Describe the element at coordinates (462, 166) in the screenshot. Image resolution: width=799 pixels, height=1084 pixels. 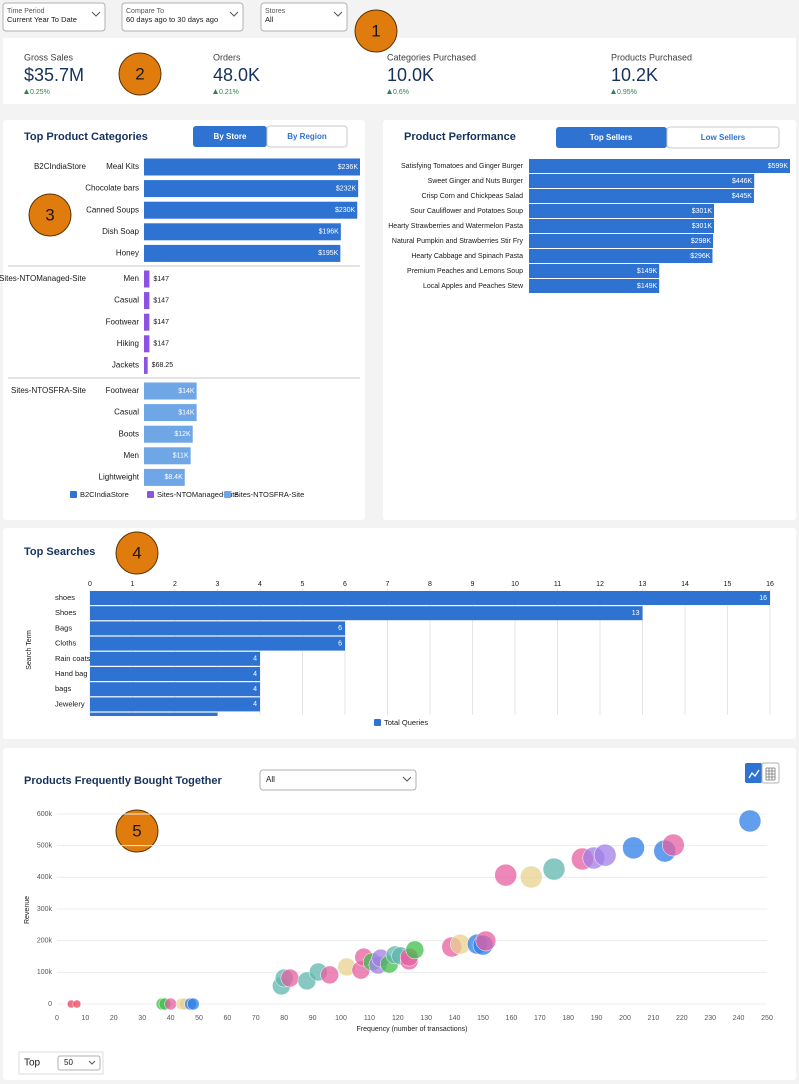
I see `category-label: Satisfying Tomatoes and Ginger Burger` at that location.